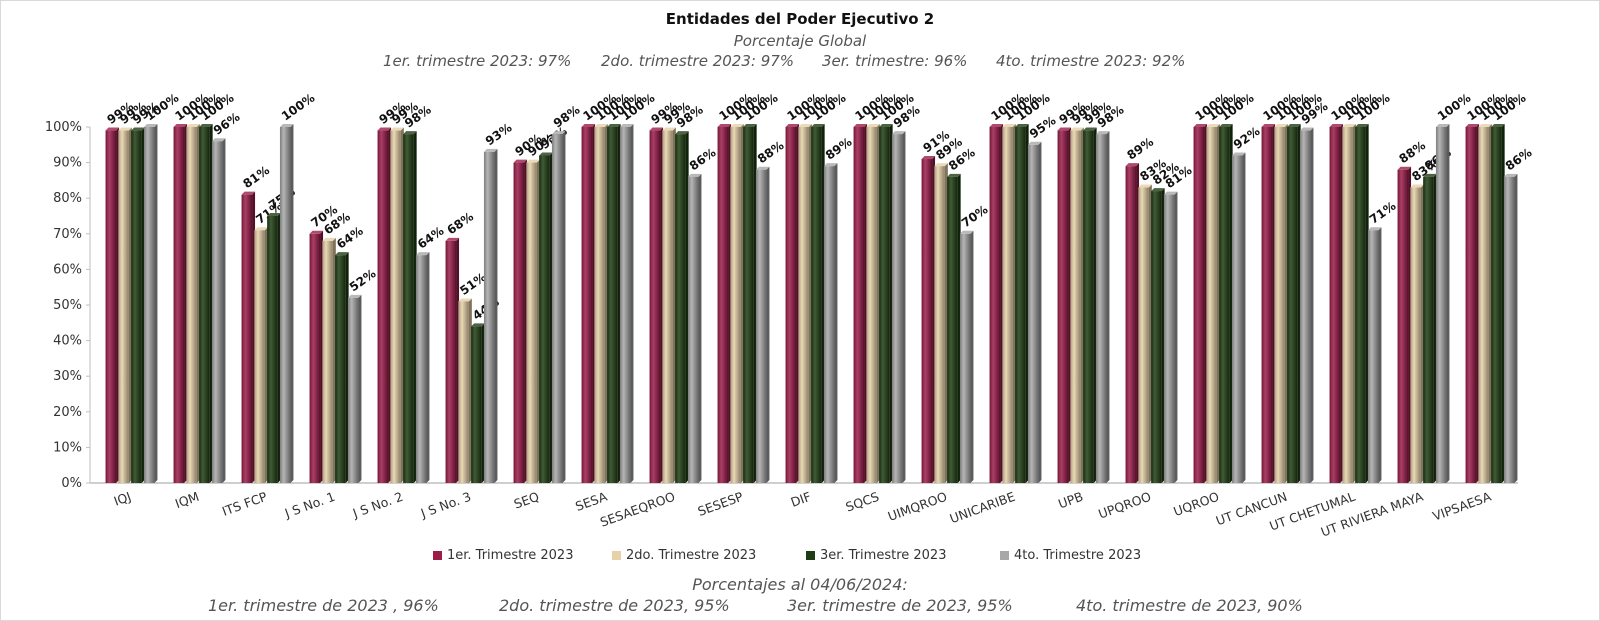 This screenshot has width=1600, height=621. I want to click on data-label: 93%, so click(499, 134).